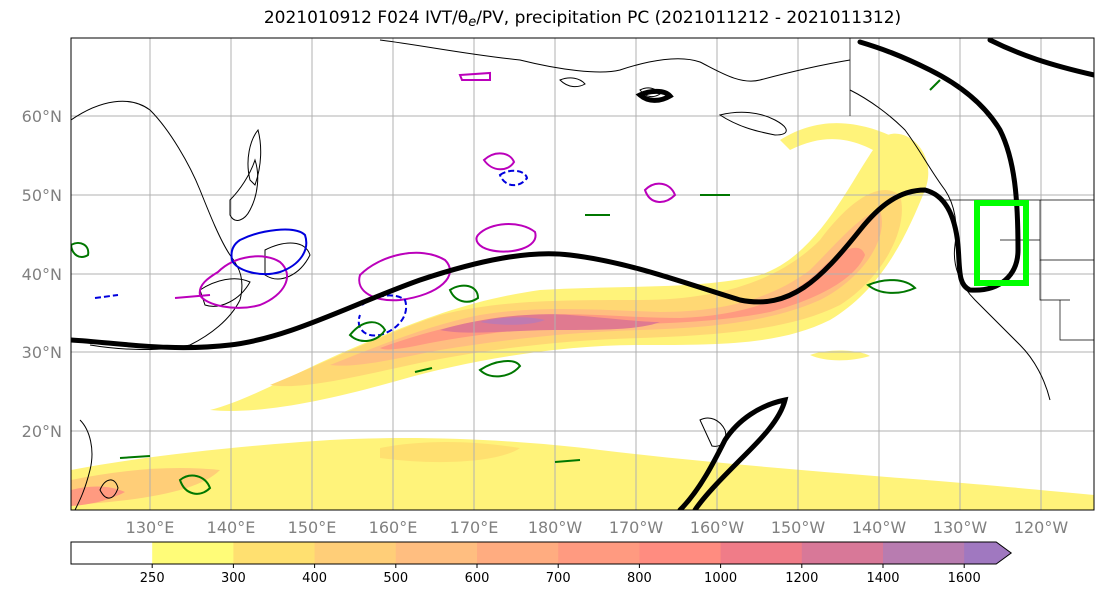 The height and width of the screenshot is (603, 1105). Describe the element at coordinates (231, 527) in the screenshot. I see `lon-label: 140°E` at that location.